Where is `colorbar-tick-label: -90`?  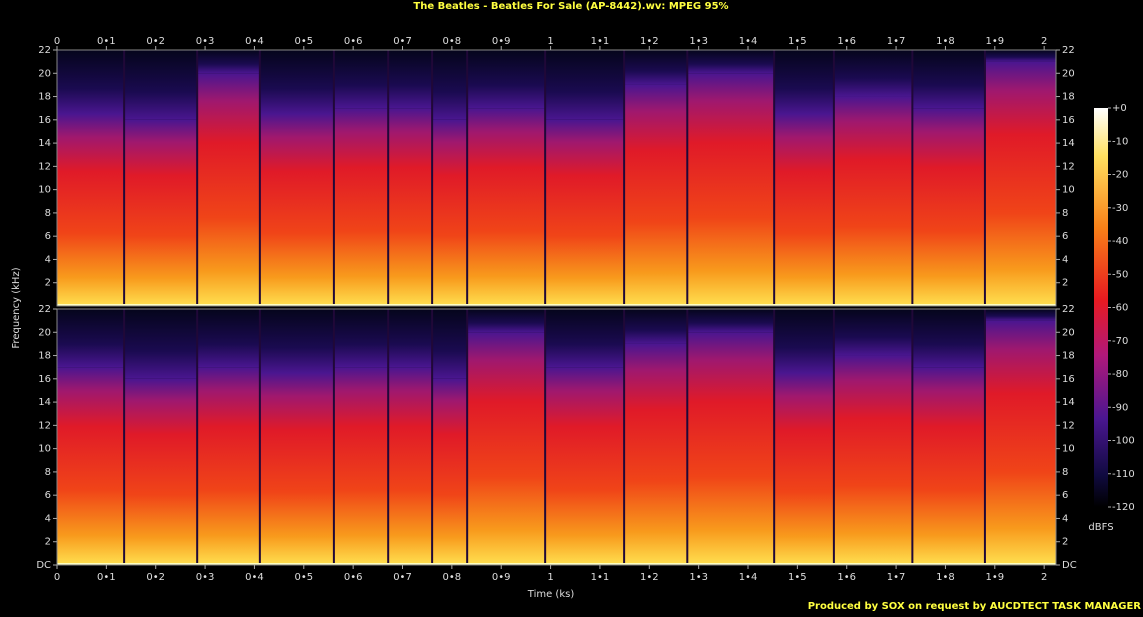 colorbar-tick-label: -90 is located at coordinates (1120, 407).